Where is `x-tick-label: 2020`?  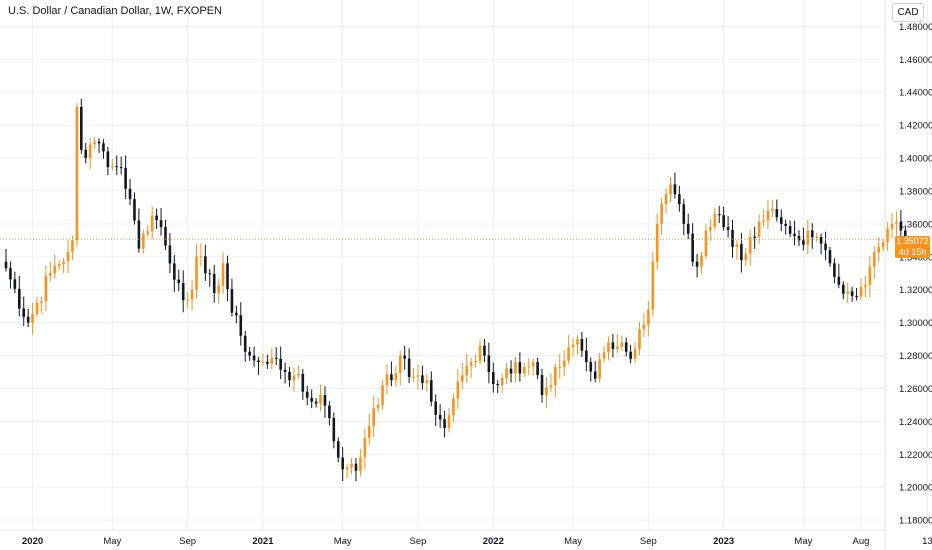 x-tick-label: 2020 is located at coordinates (32, 541).